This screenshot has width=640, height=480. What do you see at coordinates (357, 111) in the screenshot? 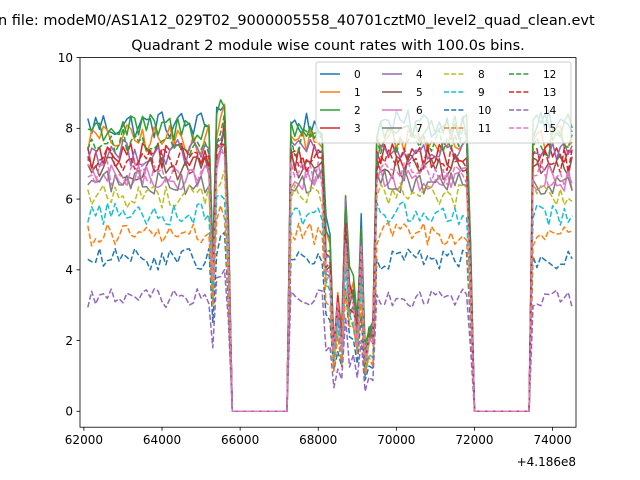
I see `legend-label: 2` at bounding box center [357, 111].